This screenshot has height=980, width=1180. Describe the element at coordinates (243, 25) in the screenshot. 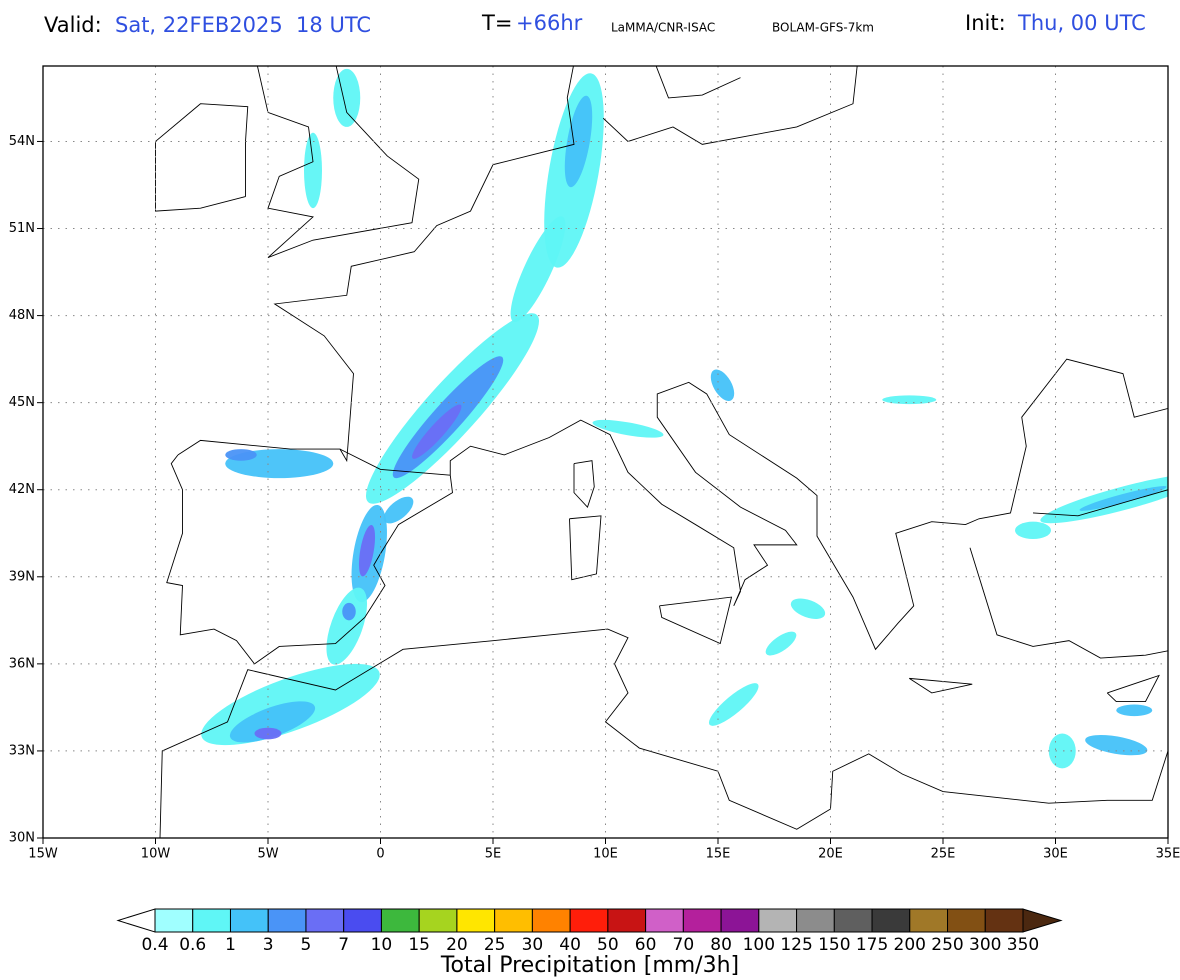

I see `valid-time: Sat, 22FEB2025 18 UTC` at that location.